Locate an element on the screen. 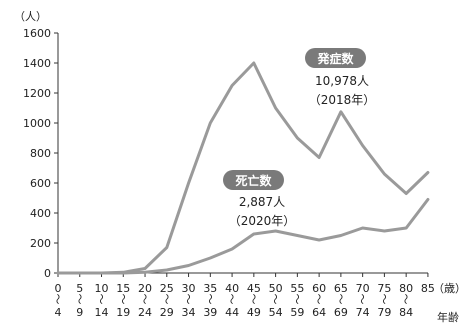 The image size is (463, 324). death-year: （2020年） is located at coordinates (262, 221).